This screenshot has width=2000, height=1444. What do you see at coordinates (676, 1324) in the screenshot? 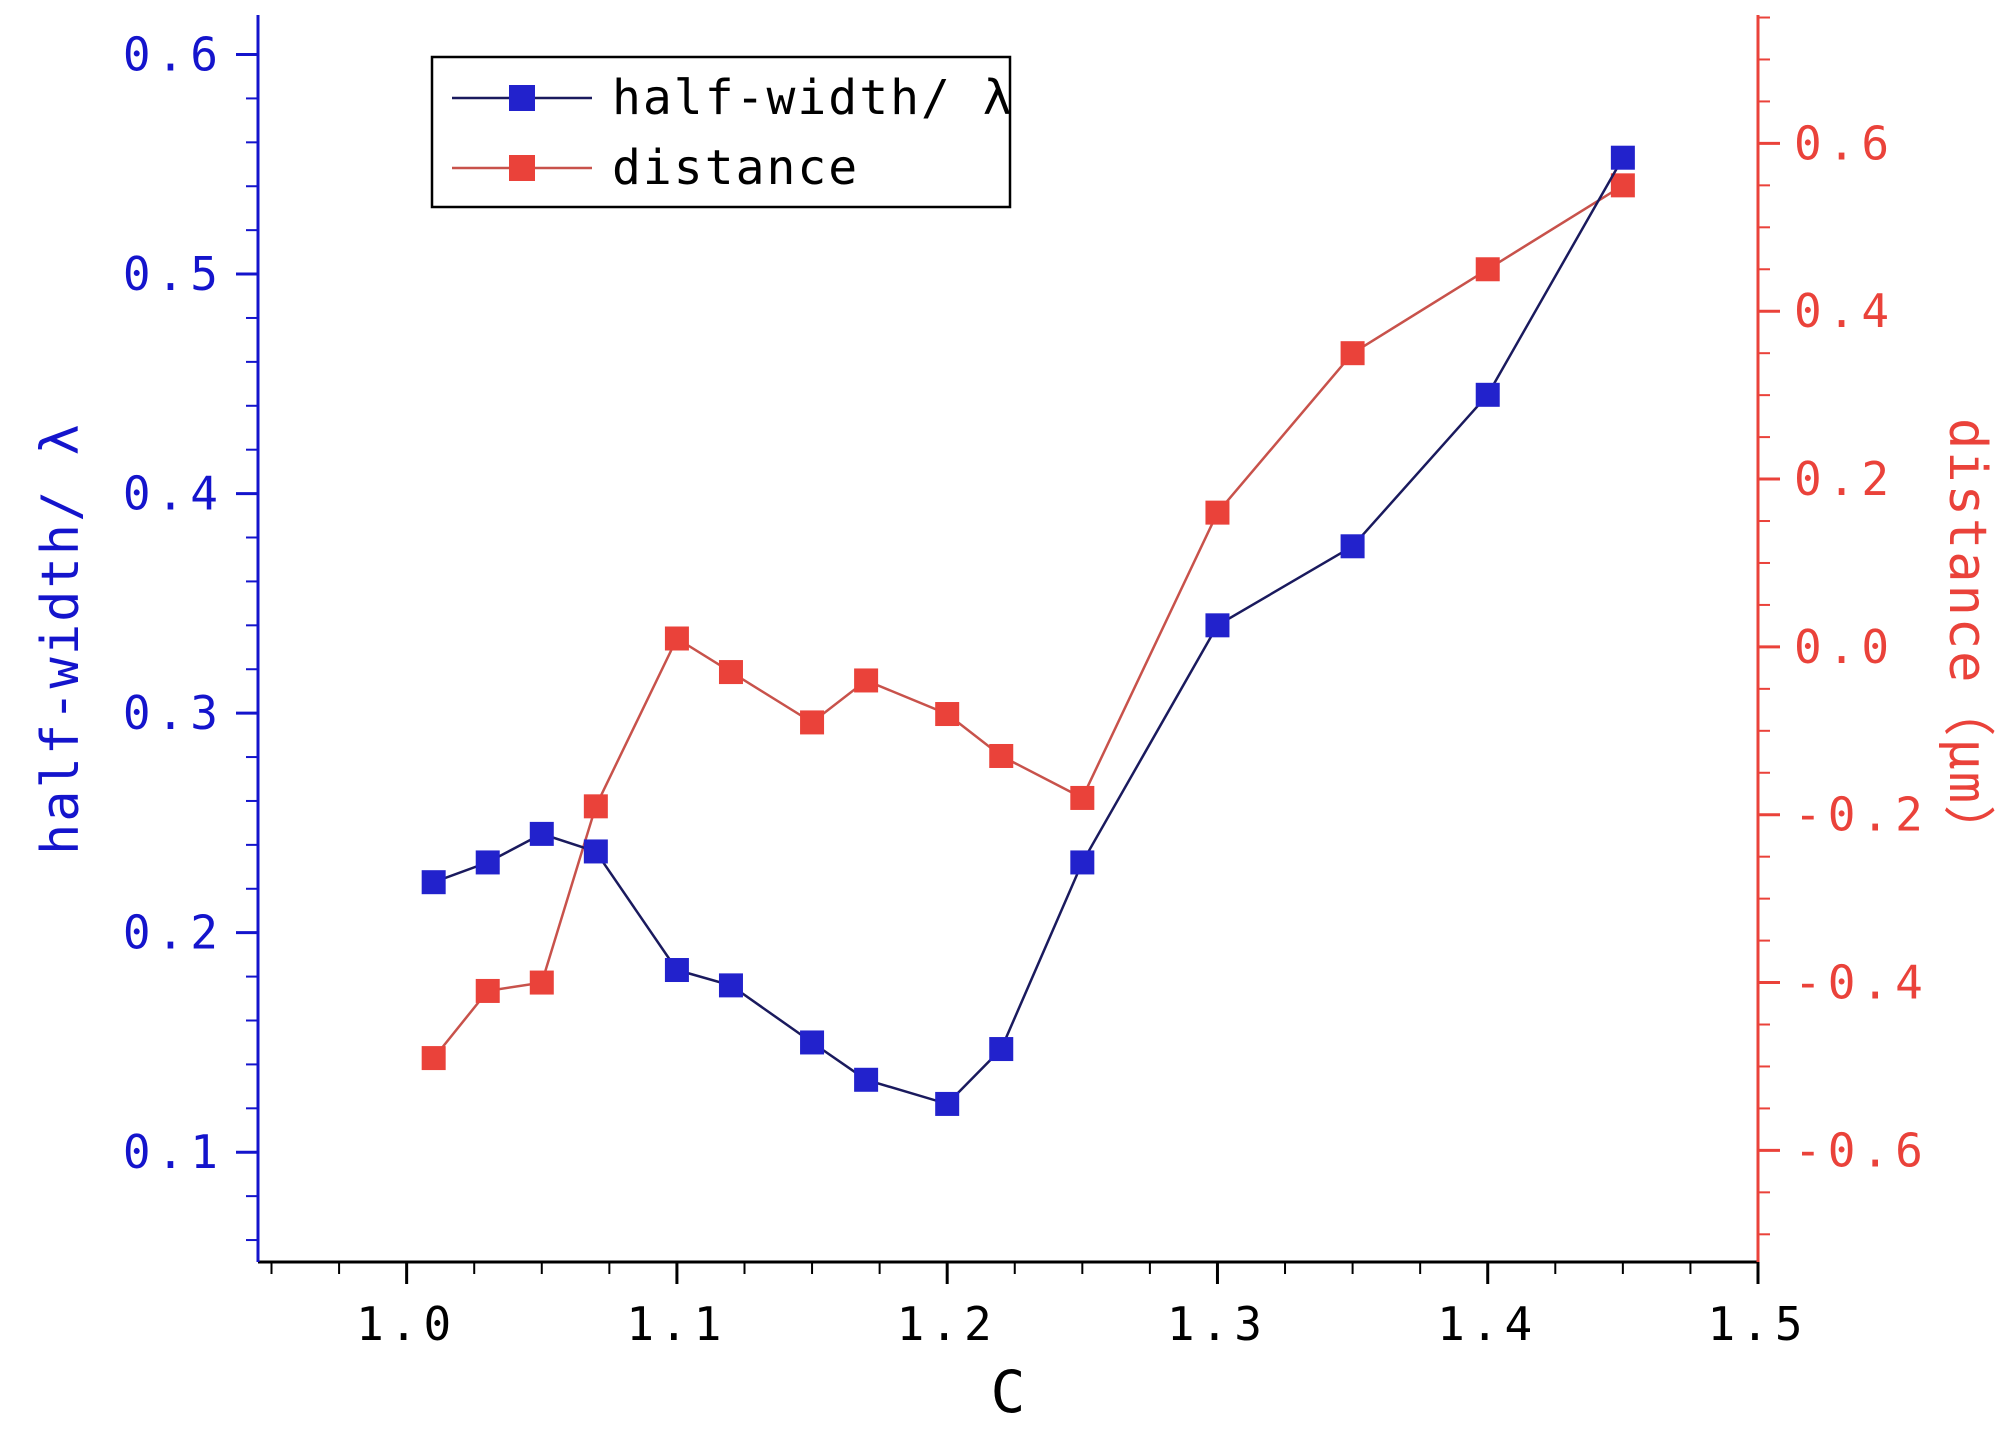
I see `x-tick-label: 1.1` at bounding box center [676, 1324].